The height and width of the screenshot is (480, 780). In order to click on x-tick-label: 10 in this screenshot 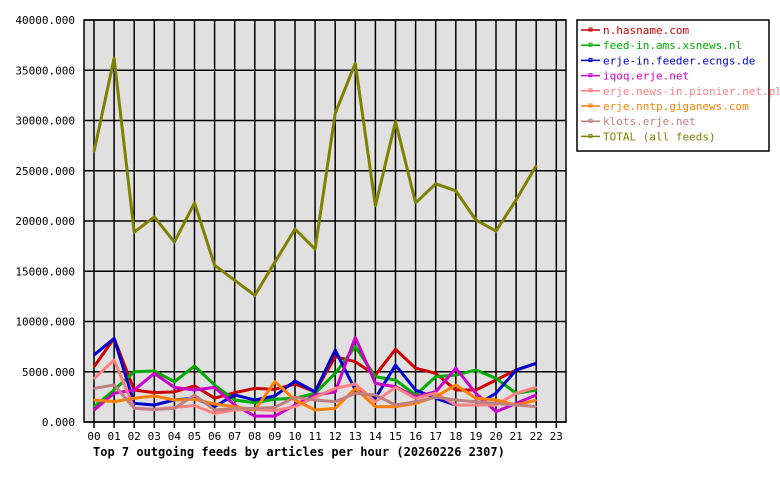, I will do `click(294, 436)`.